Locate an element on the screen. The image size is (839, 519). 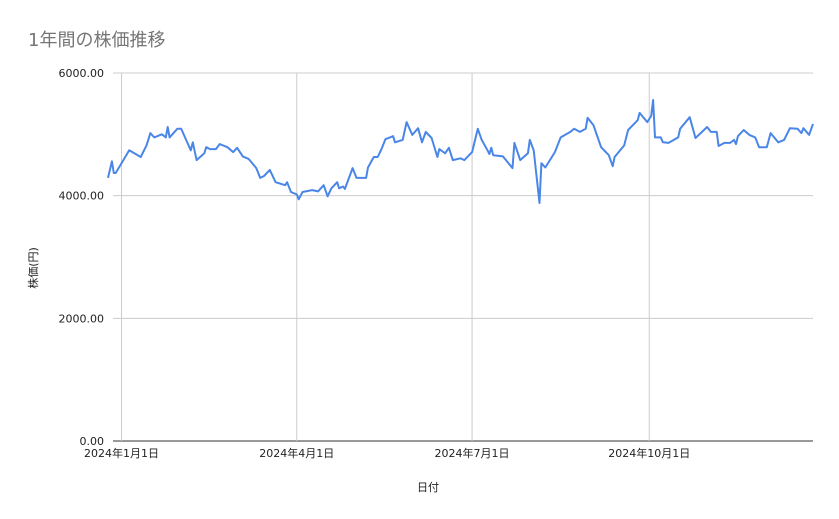
y-tick-label: 6000.00 is located at coordinates (82, 73).